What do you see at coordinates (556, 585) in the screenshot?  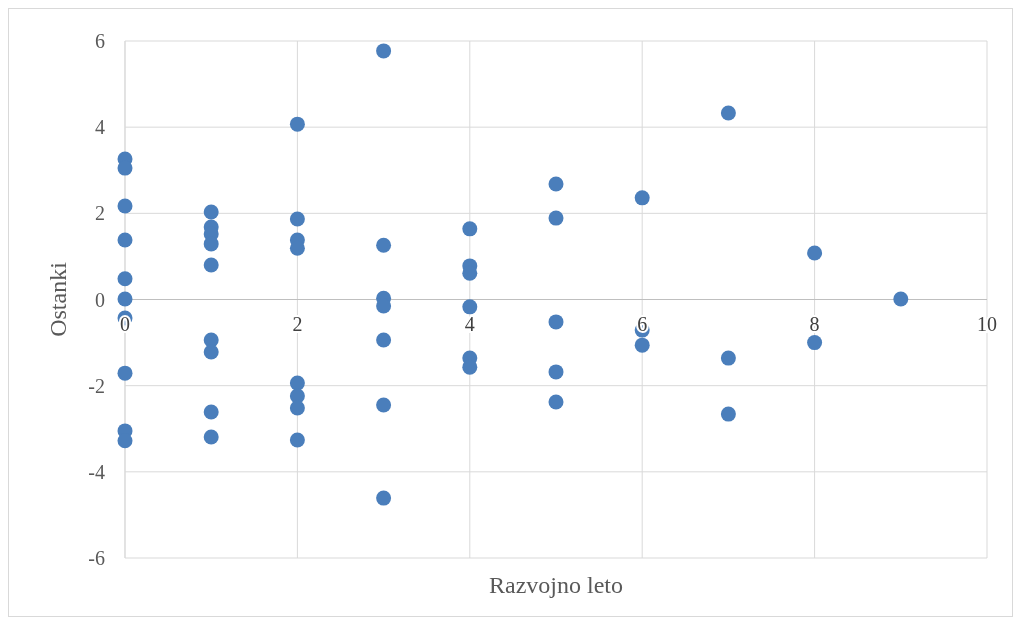 I see `x-axis-title: Razvojno leto` at bounding box center [556, 585].